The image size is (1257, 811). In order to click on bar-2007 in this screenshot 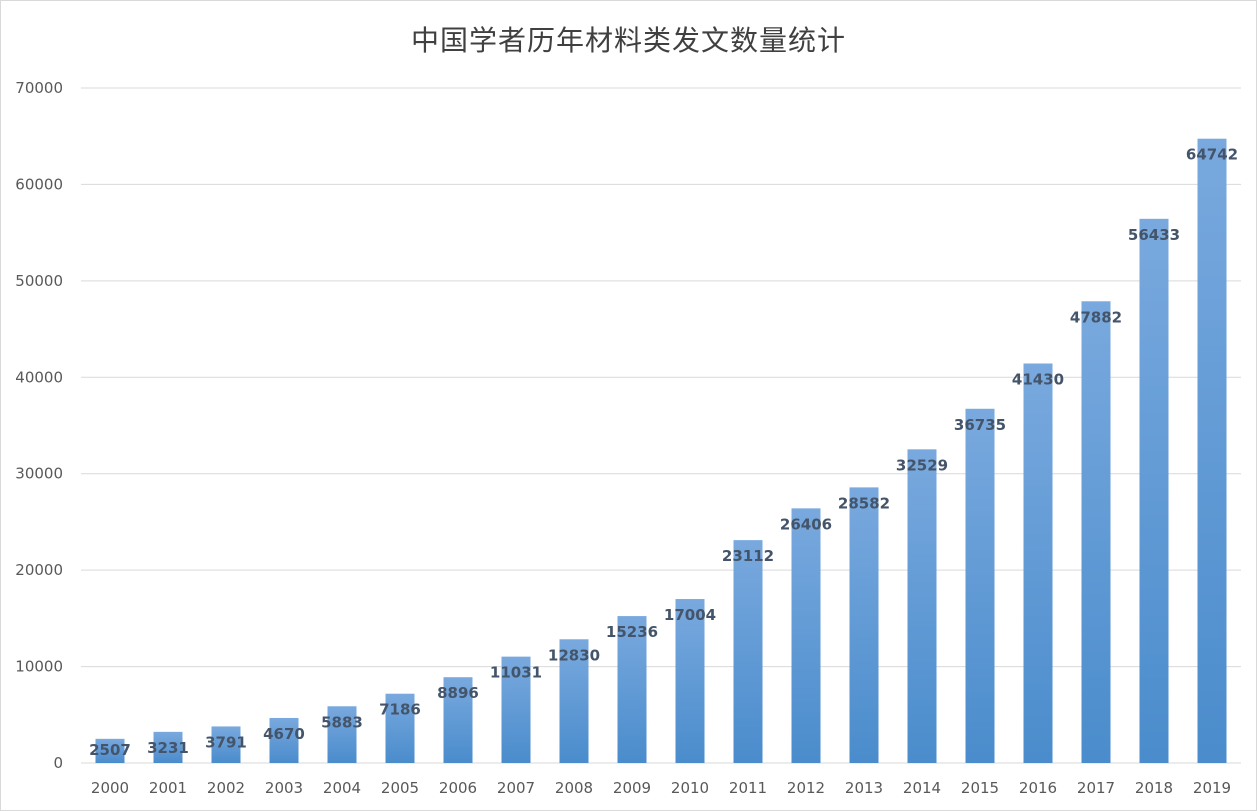, I will do `click(516, 709)`.